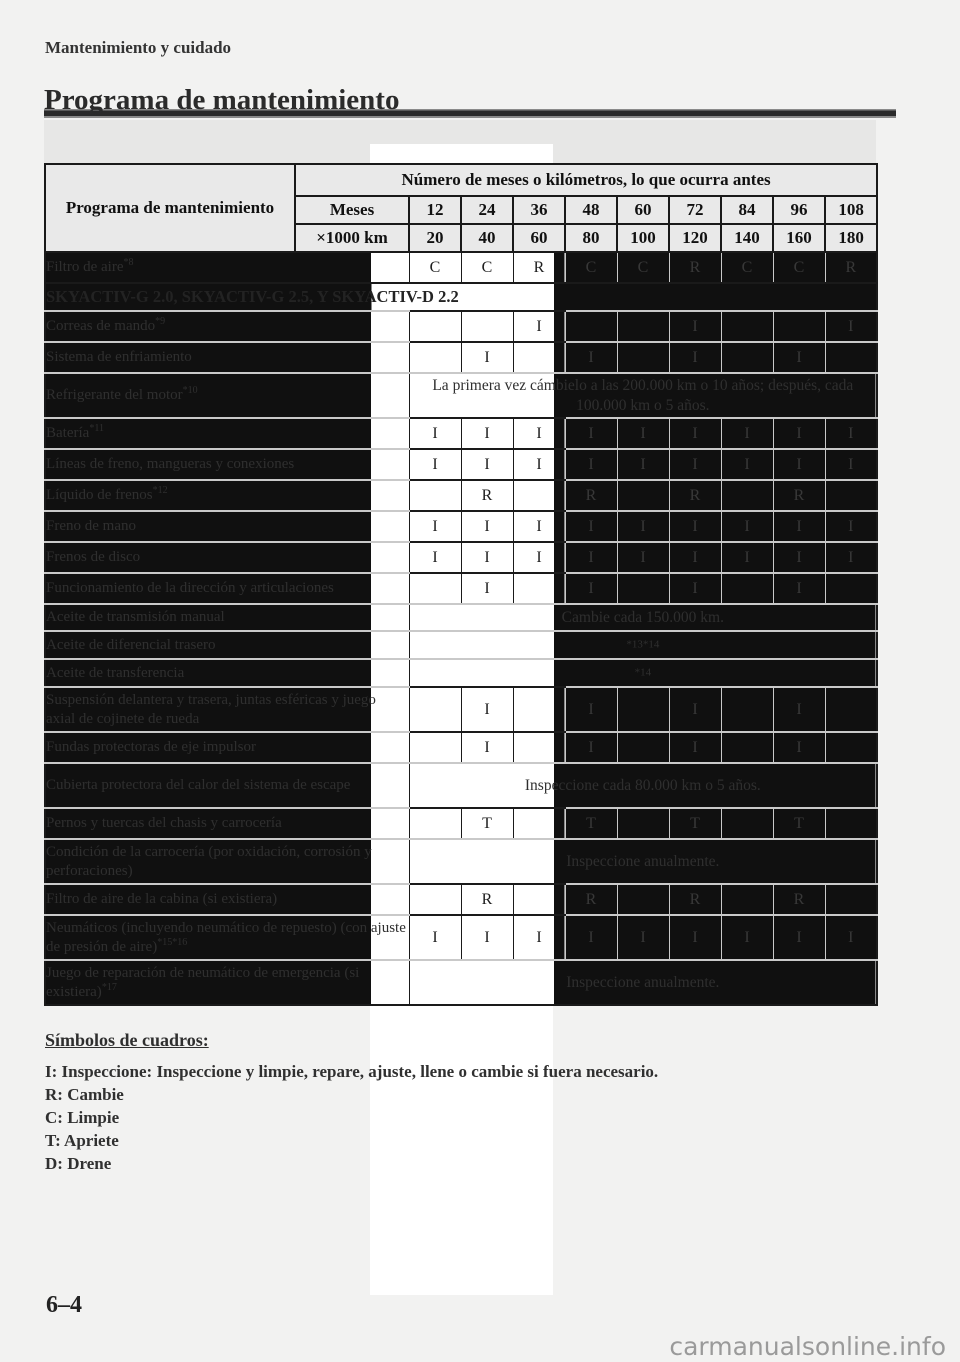 Image resolution: width=960 pixels, height=1362 pixels. Describe the element at coordinates (798, 823) in the screenshot. I see `schedule-cell: T` at that location.